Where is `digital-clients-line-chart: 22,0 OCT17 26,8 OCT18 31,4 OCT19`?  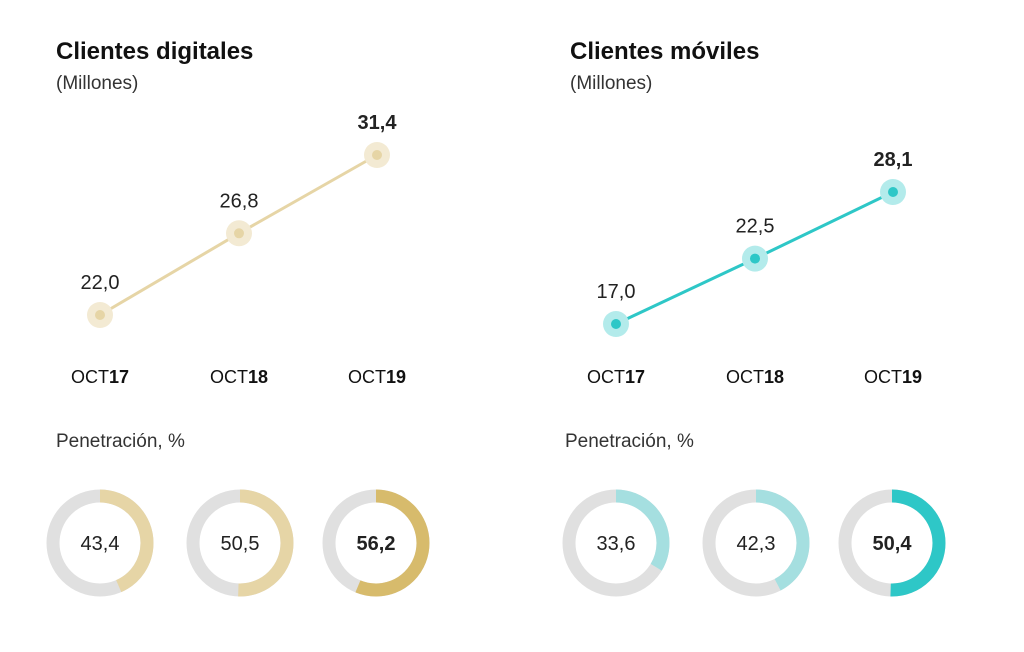
digital-clients-line-chart: 22,0 OCT17 26,8 OCT18 31,4 OCT19 is located at coordinates (238, 249).